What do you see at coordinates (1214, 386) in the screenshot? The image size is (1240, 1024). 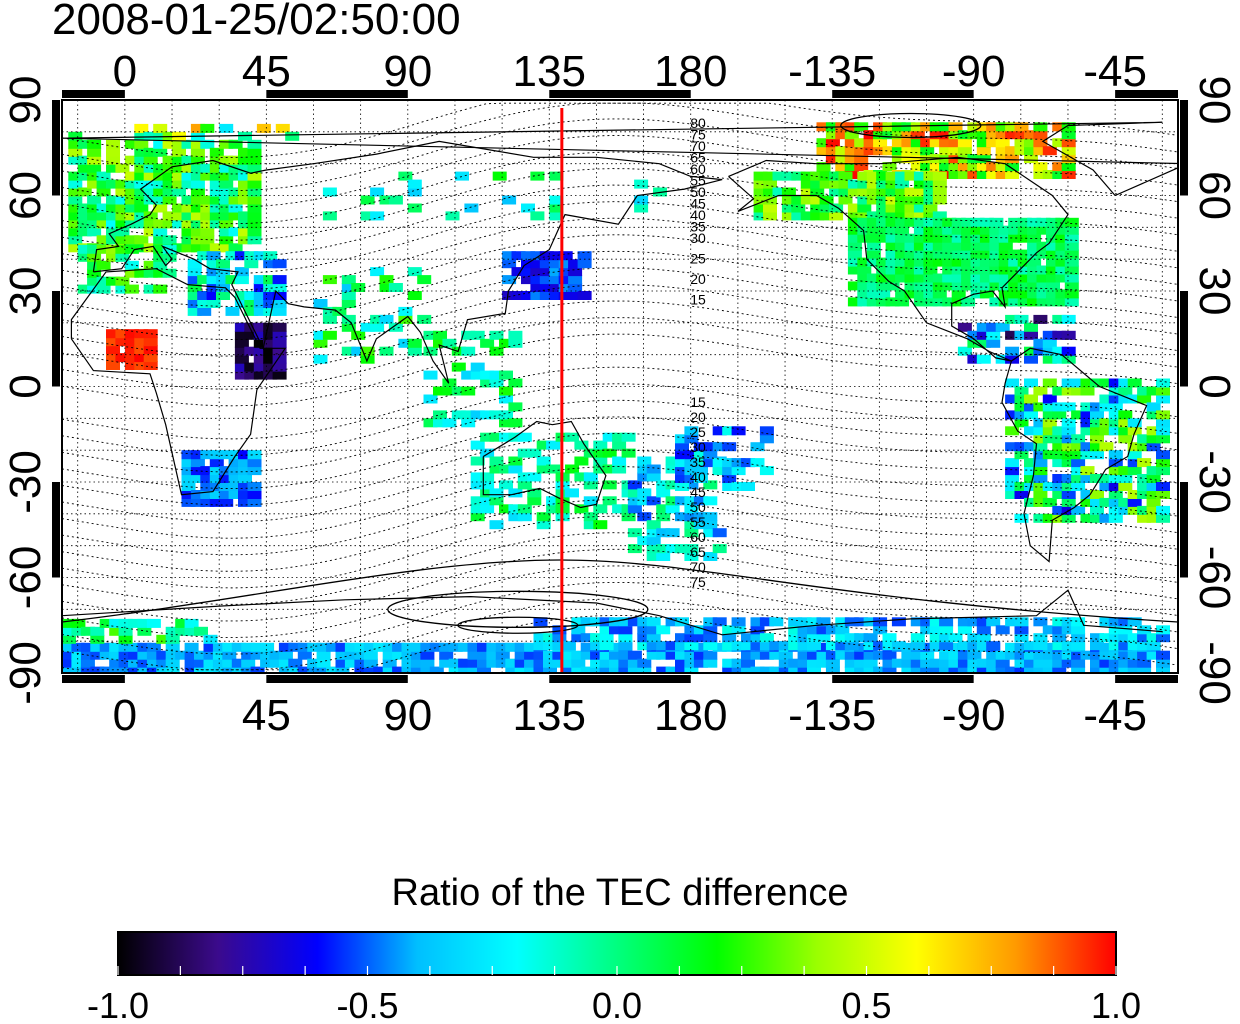 I see `y-tick-label-right: 0` at bounding box center [1214, 386].